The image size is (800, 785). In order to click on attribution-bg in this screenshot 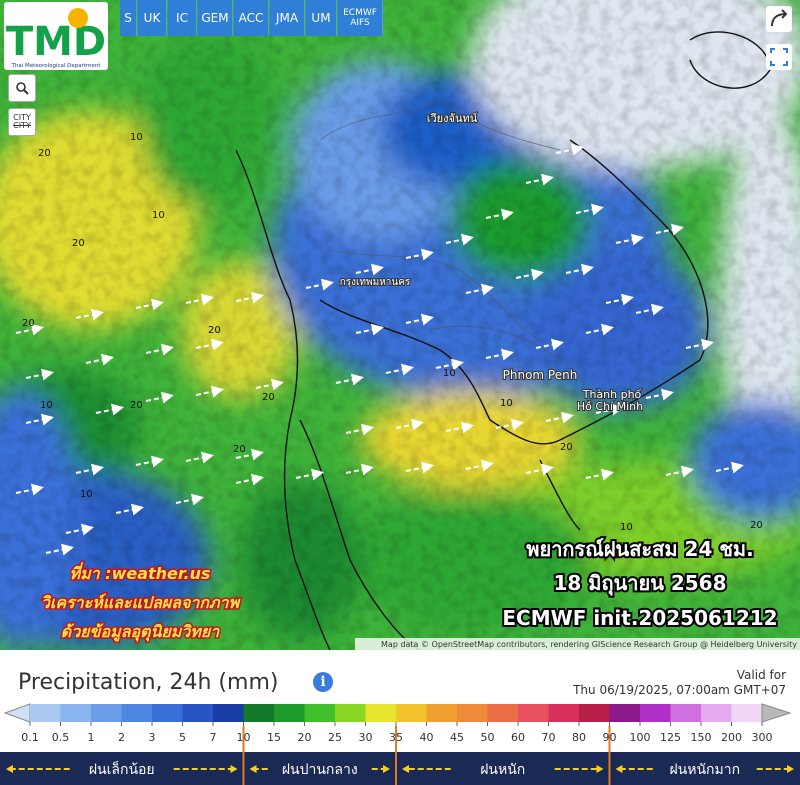, I will do `click(577, 644)`.